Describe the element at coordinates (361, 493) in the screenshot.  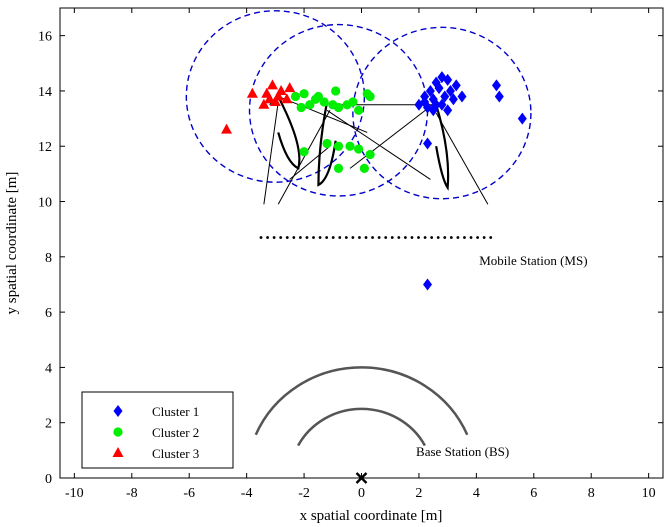
I see `x-tick-label: 0` at that location.